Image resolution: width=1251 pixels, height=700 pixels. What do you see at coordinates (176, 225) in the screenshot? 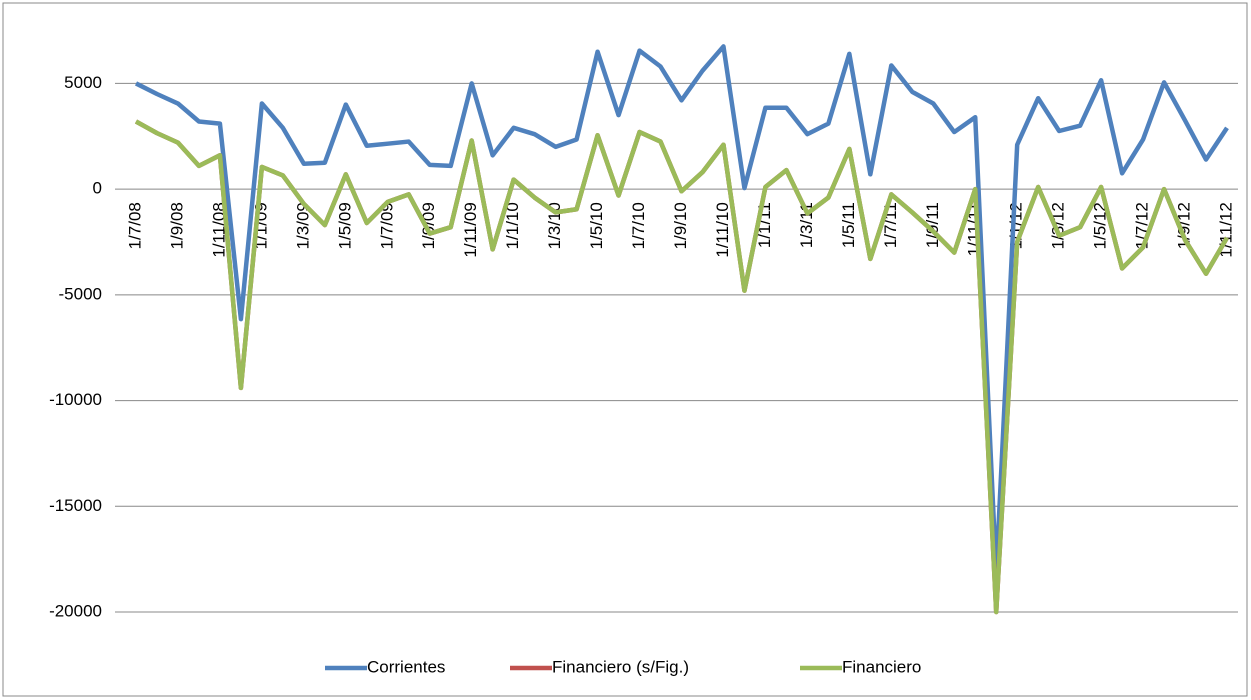
I see `x-tick-label: 1/9/08` at bounding box center [176, 225].